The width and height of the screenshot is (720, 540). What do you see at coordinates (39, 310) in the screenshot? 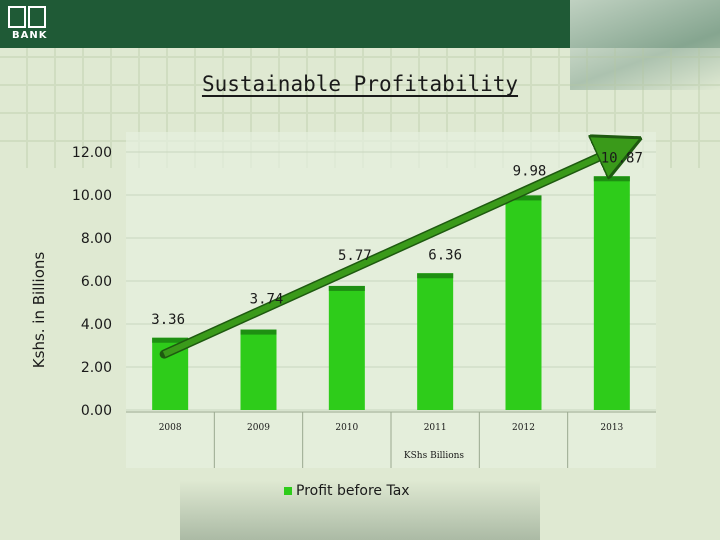
I see `y-axis-label: Kshs. in Billions` at bounding box center [39, 310].